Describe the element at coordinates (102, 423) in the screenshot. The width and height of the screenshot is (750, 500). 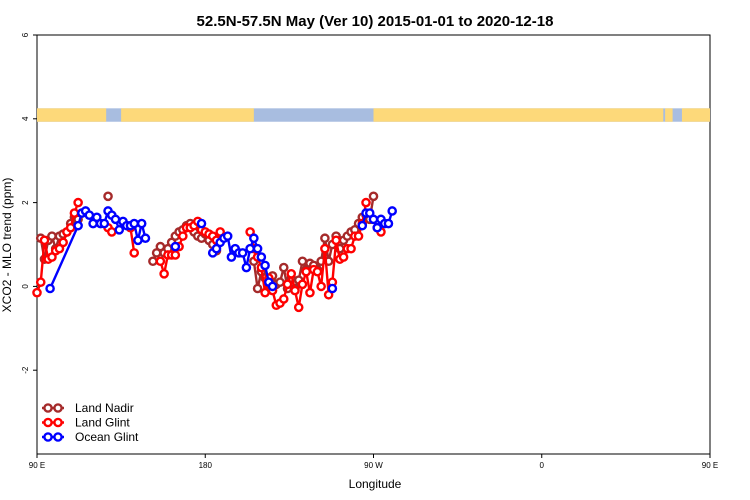
I see `legend-label: Land Glint` at that location.